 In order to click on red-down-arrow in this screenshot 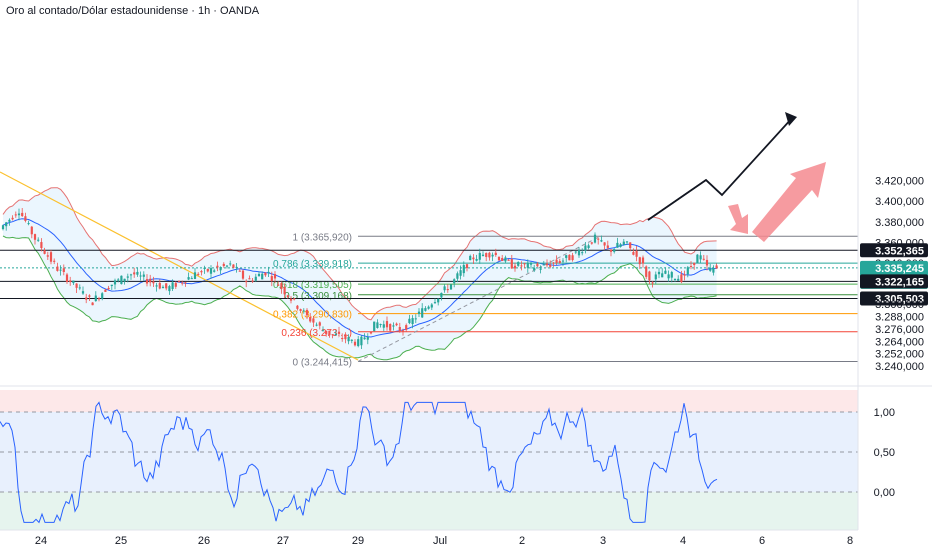, I will do `click(738, 219)`.